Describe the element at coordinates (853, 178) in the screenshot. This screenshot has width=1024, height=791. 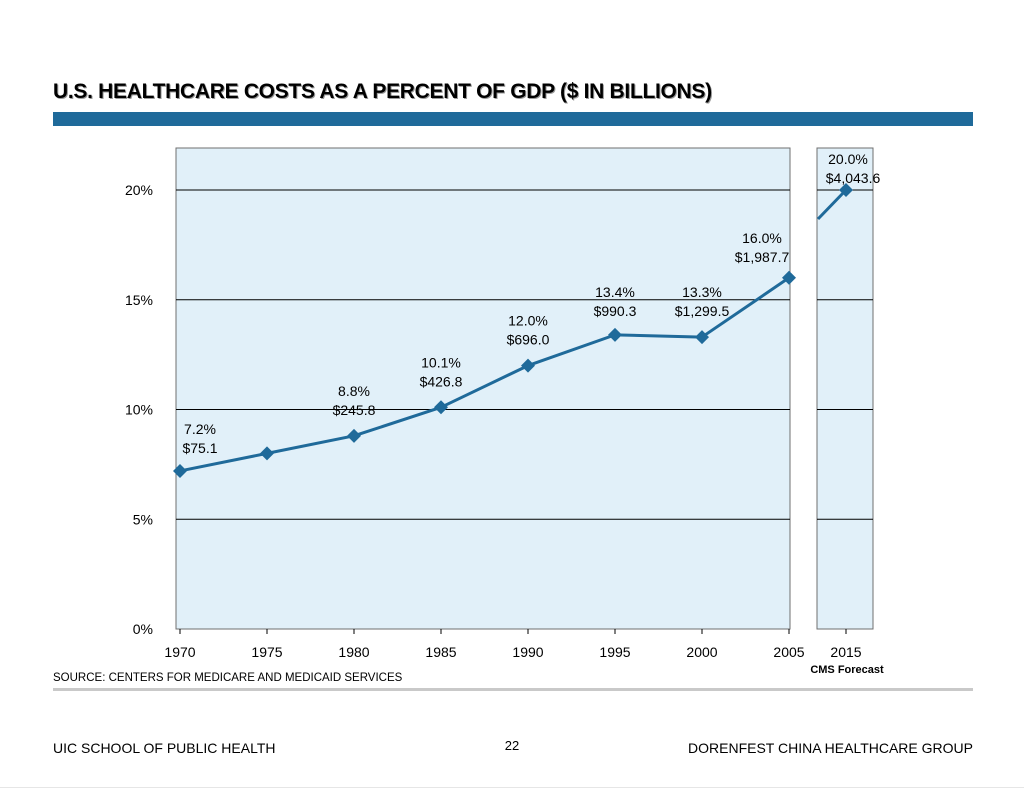
I see `forecast-label-amount: $4,043.6` at that location.